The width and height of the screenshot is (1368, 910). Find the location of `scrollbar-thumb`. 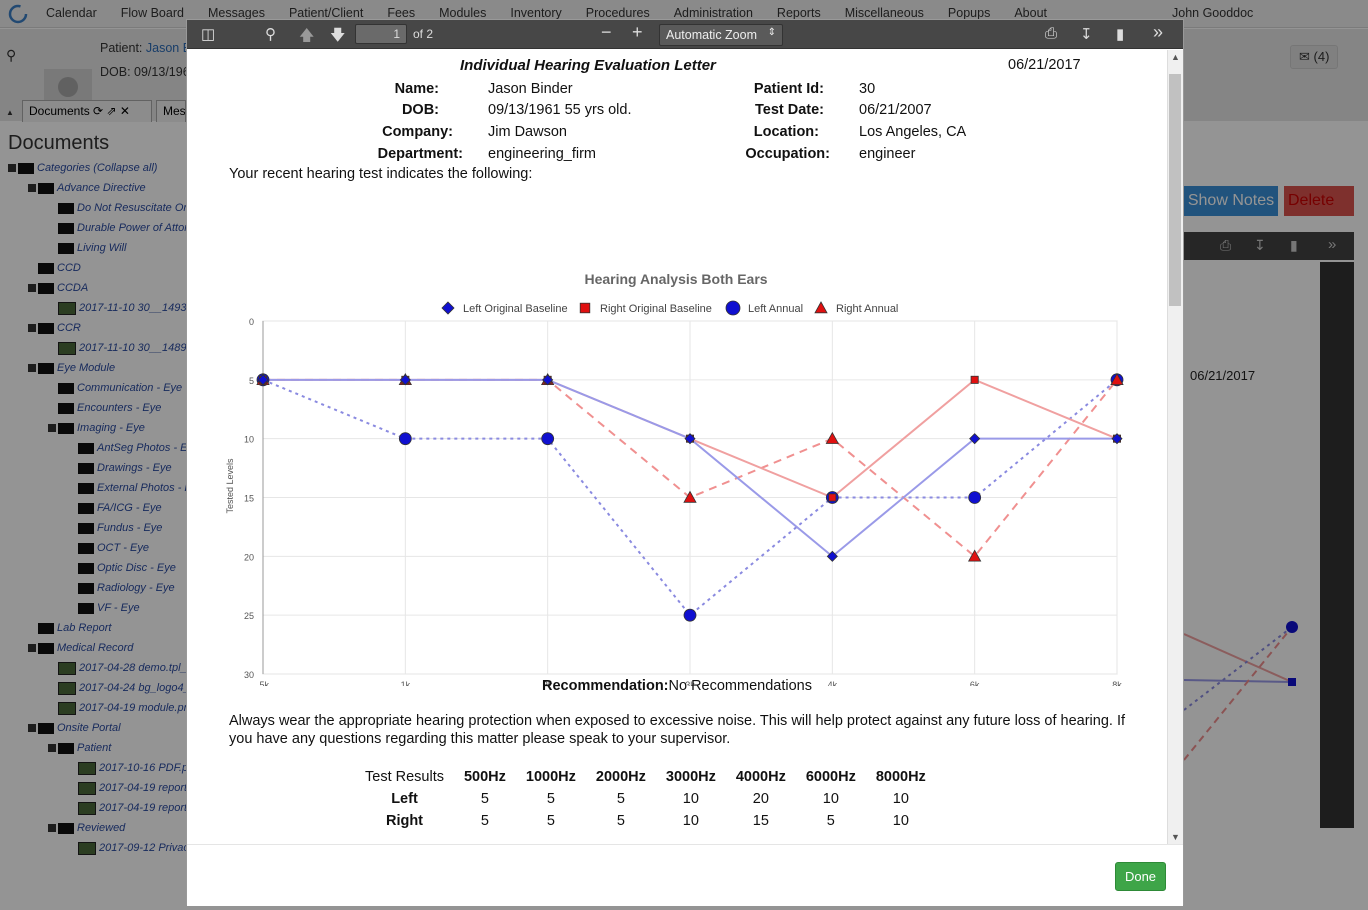

scrollbar-thumb is located at coordinates (1175, 190).